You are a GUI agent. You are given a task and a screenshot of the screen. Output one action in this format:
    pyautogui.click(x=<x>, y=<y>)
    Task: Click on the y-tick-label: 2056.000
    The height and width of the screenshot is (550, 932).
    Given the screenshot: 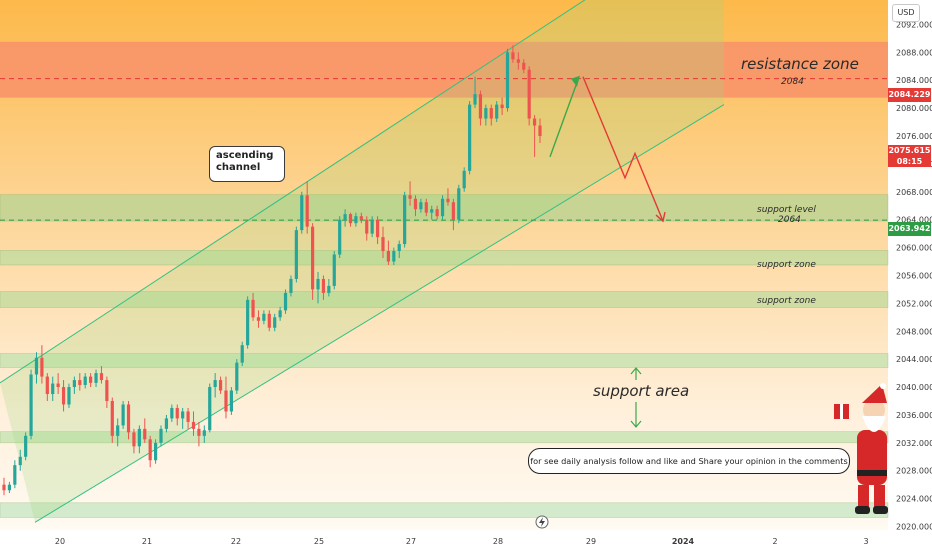 What is the action you would take?
    pyautogui.click(x=914, y=275)
    